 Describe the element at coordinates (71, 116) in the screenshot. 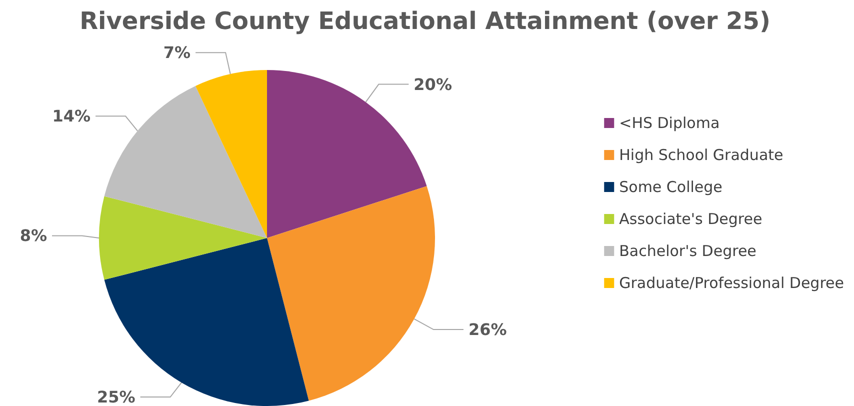

I see `data-label: 14%` at that location.